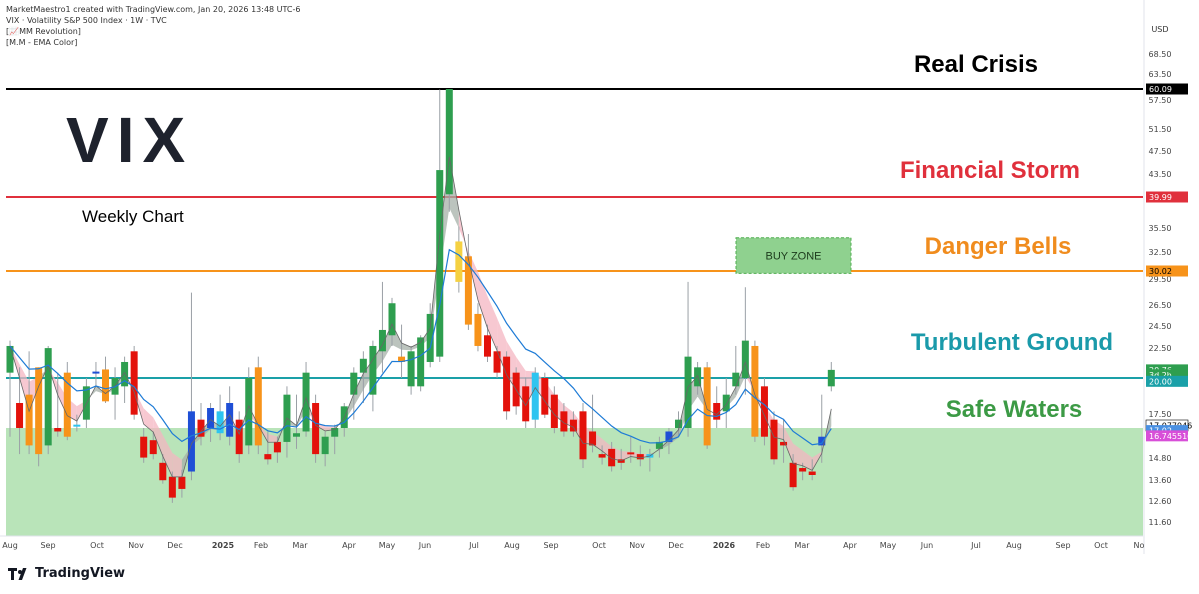 The height and width of the screenshot is (594, 1199). Describe the element at coordinates (1160, 414) in the screenshot. I see `y-tick-label: 17.50` at that location.